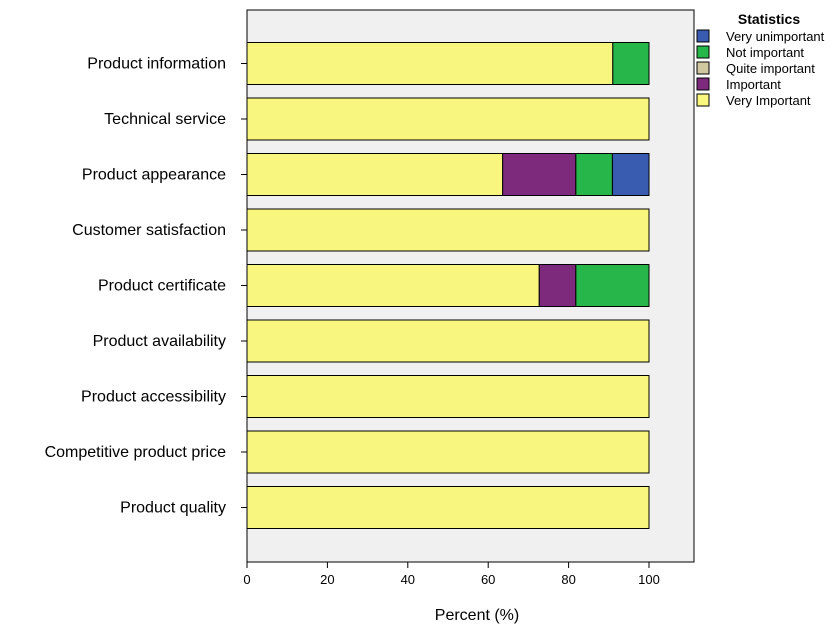 The width and height of the screenshot is (839, 629). What do you see at coordinates (649, 579) in the screenshot?
I see `x-tick-label: 100` at bounding box center [649, 579].